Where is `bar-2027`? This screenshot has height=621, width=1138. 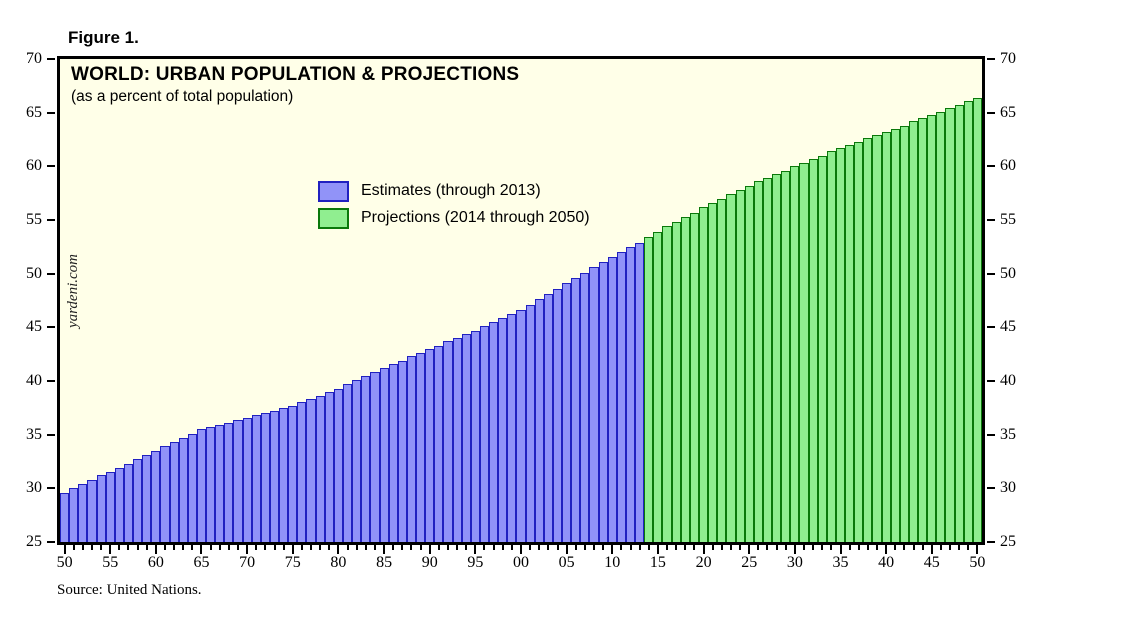
bar-2027 is located at coordinates (767, 360).